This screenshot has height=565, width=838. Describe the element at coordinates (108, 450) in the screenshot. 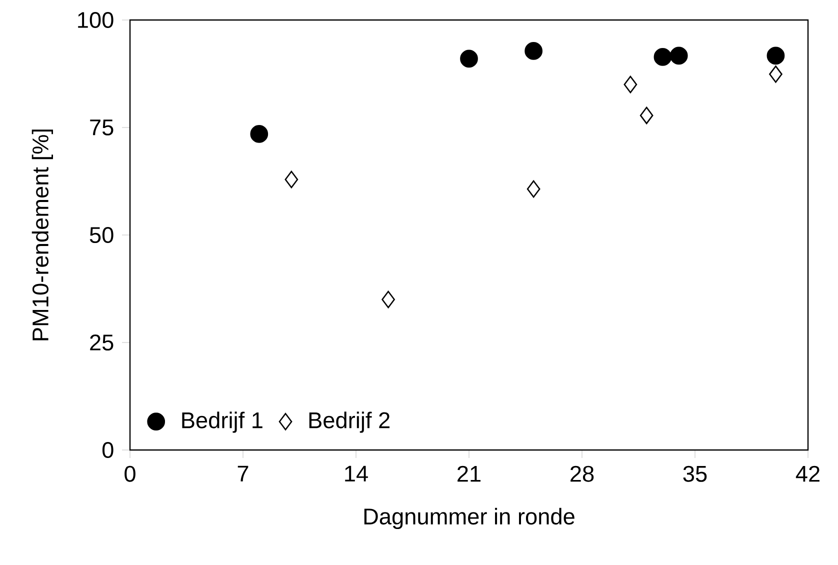

I see `y-tick-label: 0` at that location.